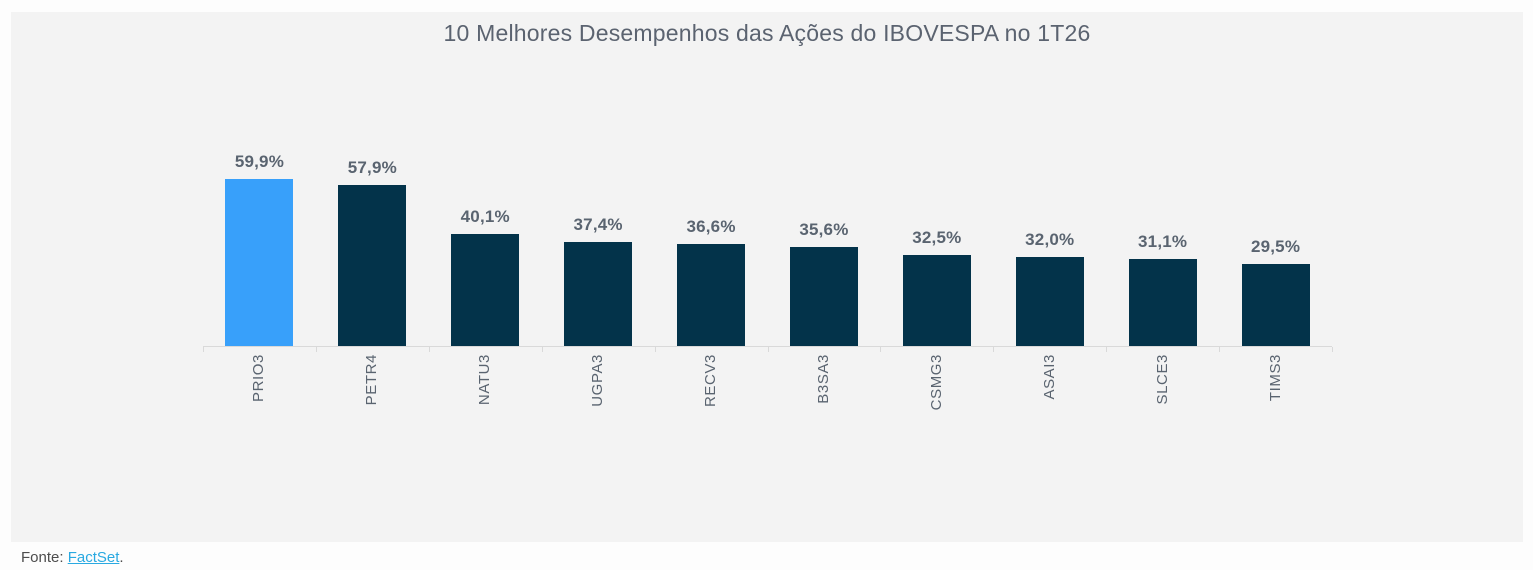 This screenshot has height=570, width=1533. What do you see at coordinates (372, 167) in the screenshot?
I see `value-label-petr4: 57,9%` at bounding box center [372, 167].